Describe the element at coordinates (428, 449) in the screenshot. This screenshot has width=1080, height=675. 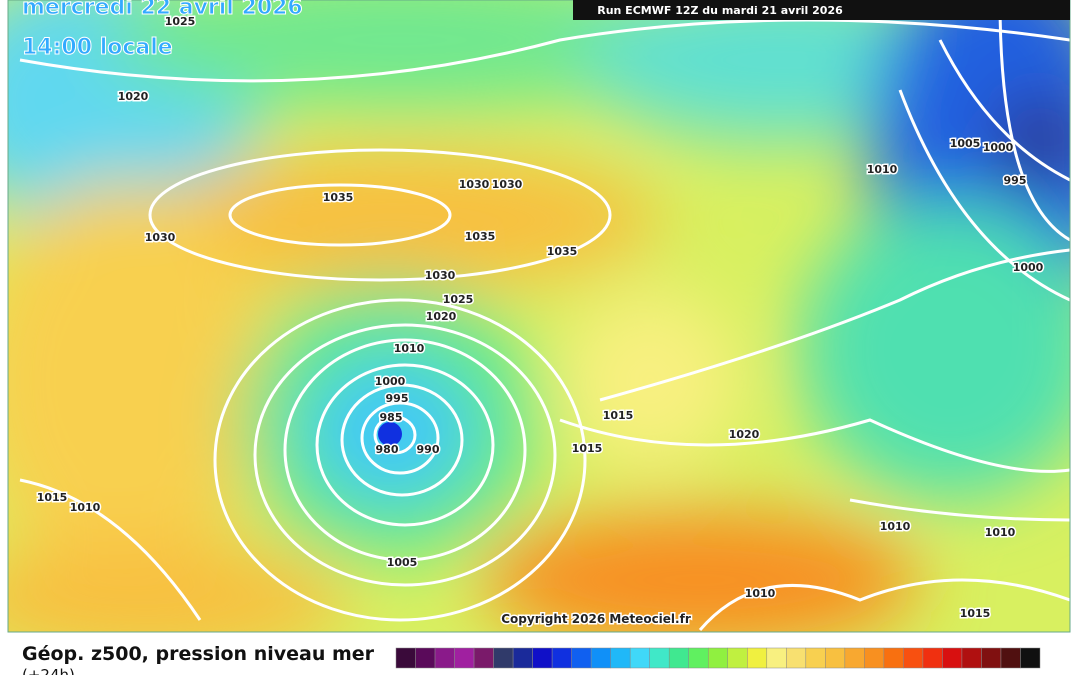
I see `isobar-label: 990` at that location.